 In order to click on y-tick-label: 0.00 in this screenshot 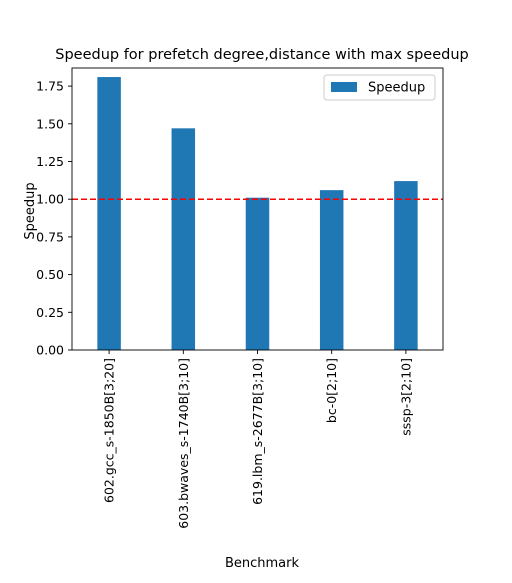, I will do `click(50, 350)`.